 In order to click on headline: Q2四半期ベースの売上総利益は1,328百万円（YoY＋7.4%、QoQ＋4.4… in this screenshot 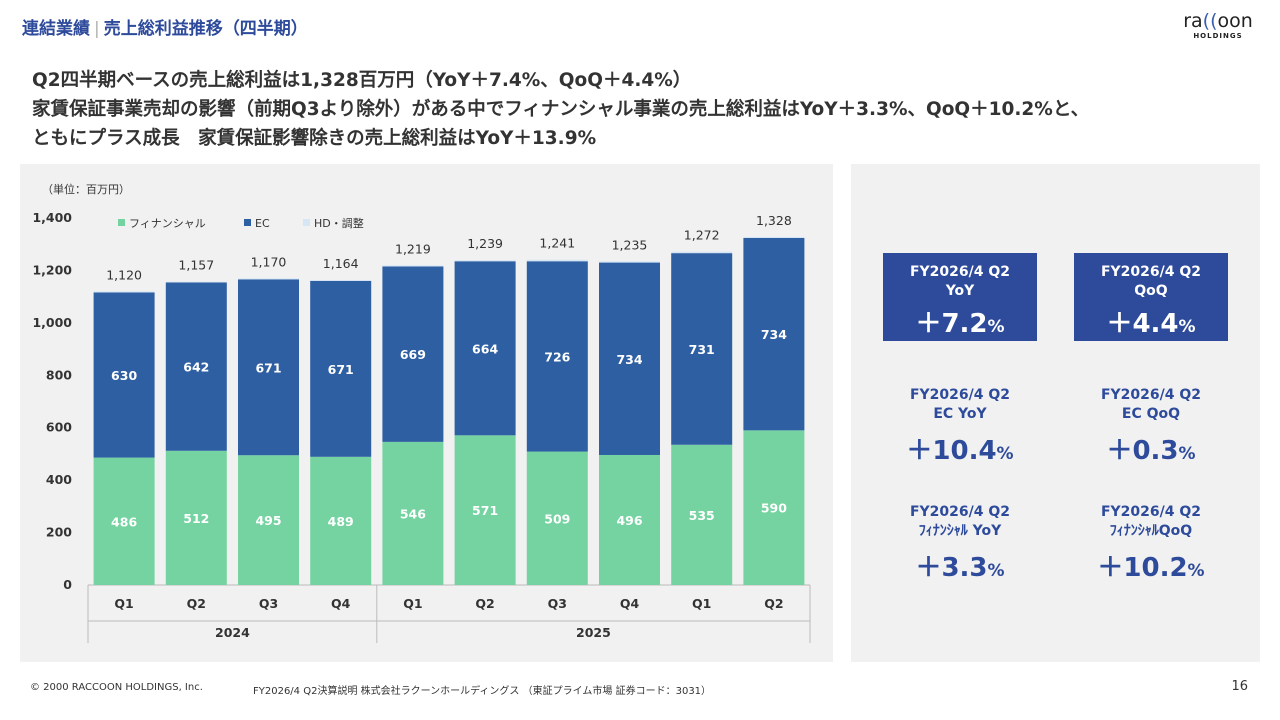, I will do `click(637, 109)`.